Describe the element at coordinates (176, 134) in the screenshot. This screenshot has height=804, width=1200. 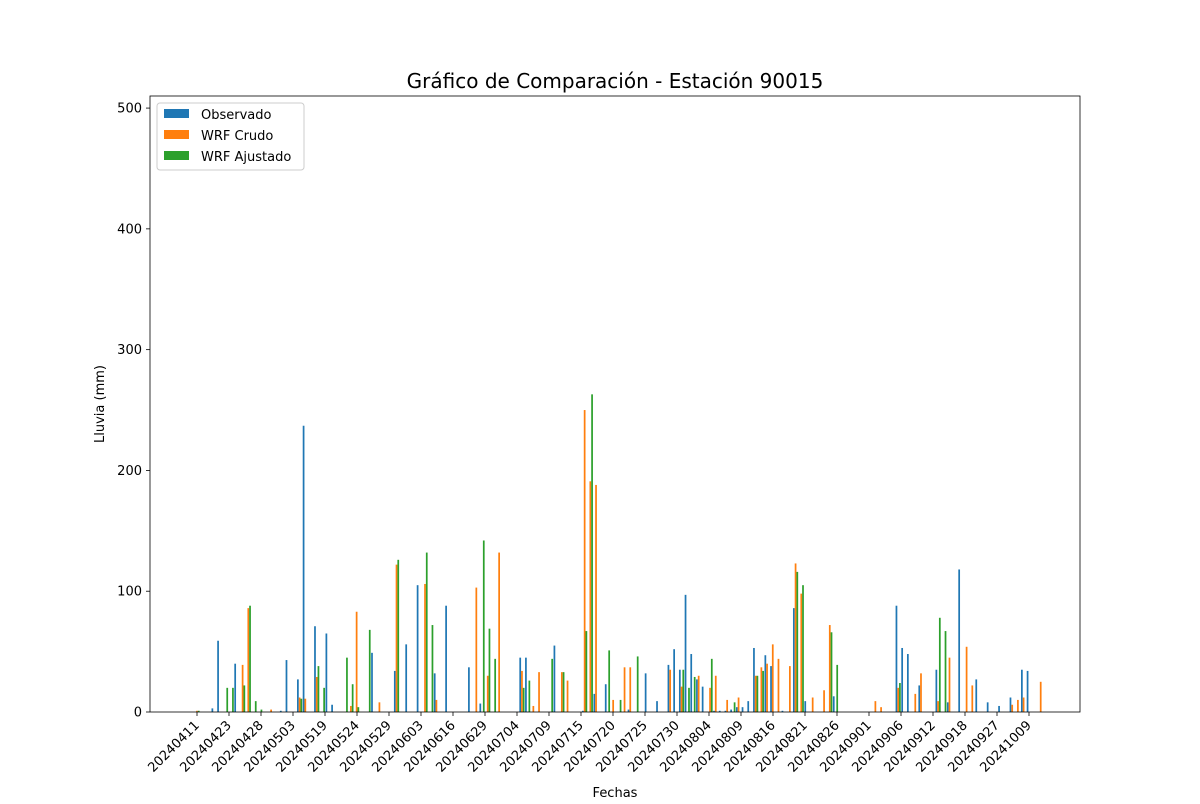
I see `legend-swatch-wrf-crudo` at that location.